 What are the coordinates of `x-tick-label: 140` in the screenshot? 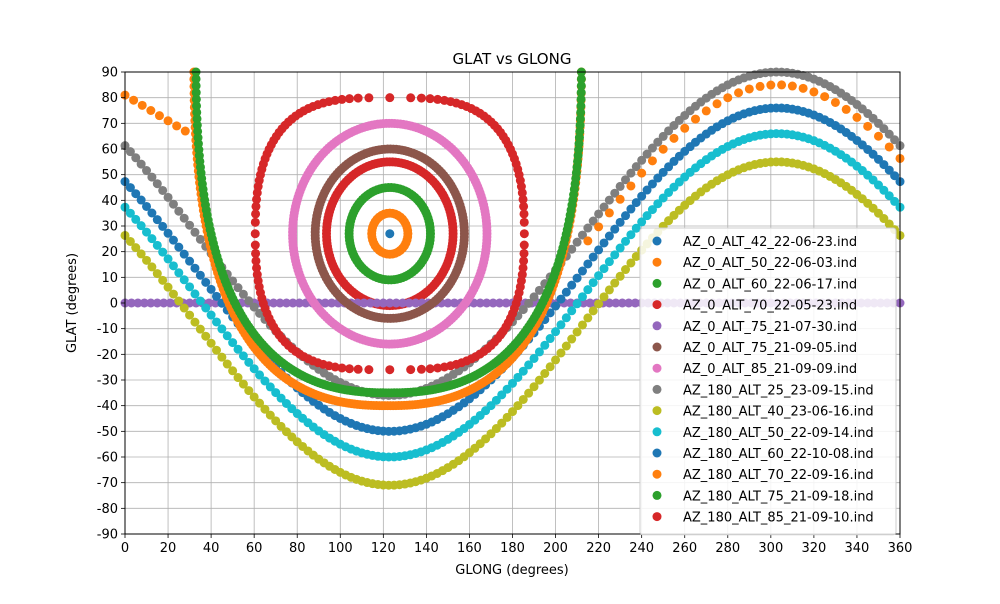 It's located at (426, 548).